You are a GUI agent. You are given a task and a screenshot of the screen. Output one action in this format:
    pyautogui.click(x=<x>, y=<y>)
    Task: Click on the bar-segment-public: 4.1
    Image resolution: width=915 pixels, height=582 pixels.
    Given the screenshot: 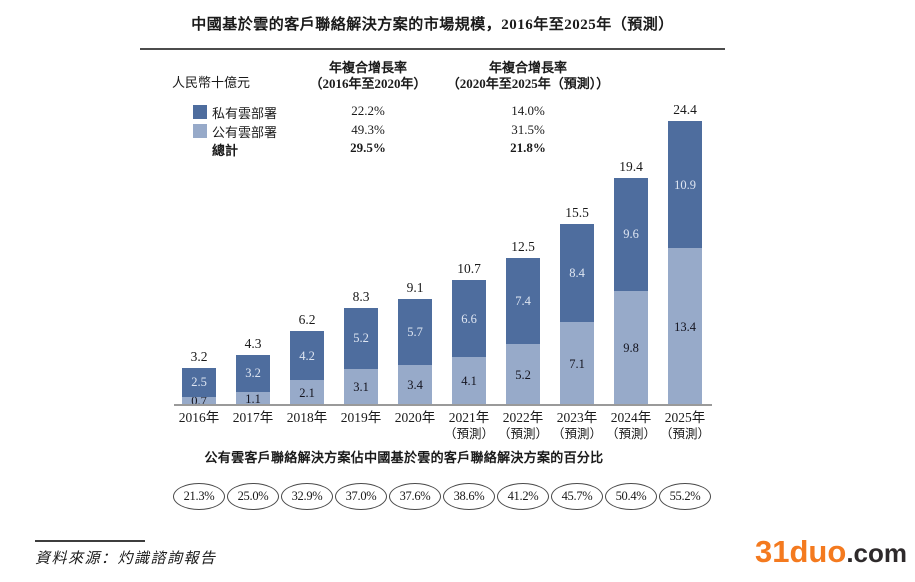 What is the action you would take?
    pyautogui.click(x=469, y=381)
    